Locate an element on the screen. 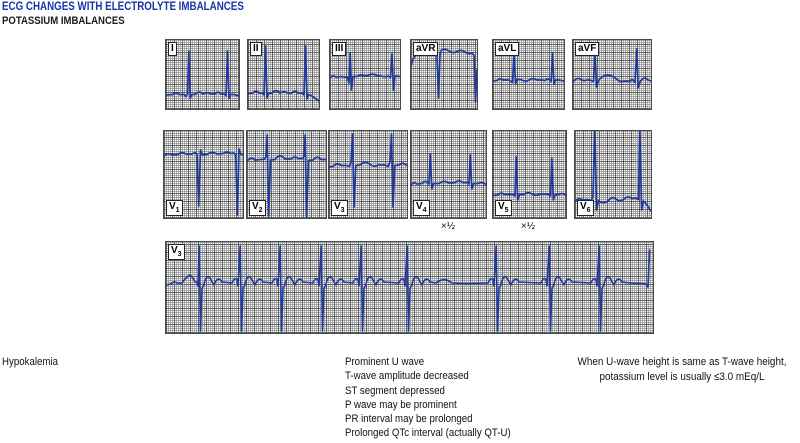  lead-label: V1 is located at coordinates (174, 208).